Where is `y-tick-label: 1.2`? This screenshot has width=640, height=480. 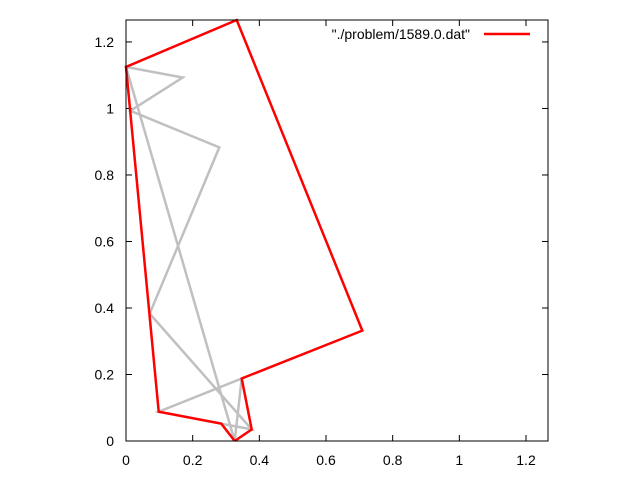 y-tick-label: 1.2 is located at coordinates (105, 42).